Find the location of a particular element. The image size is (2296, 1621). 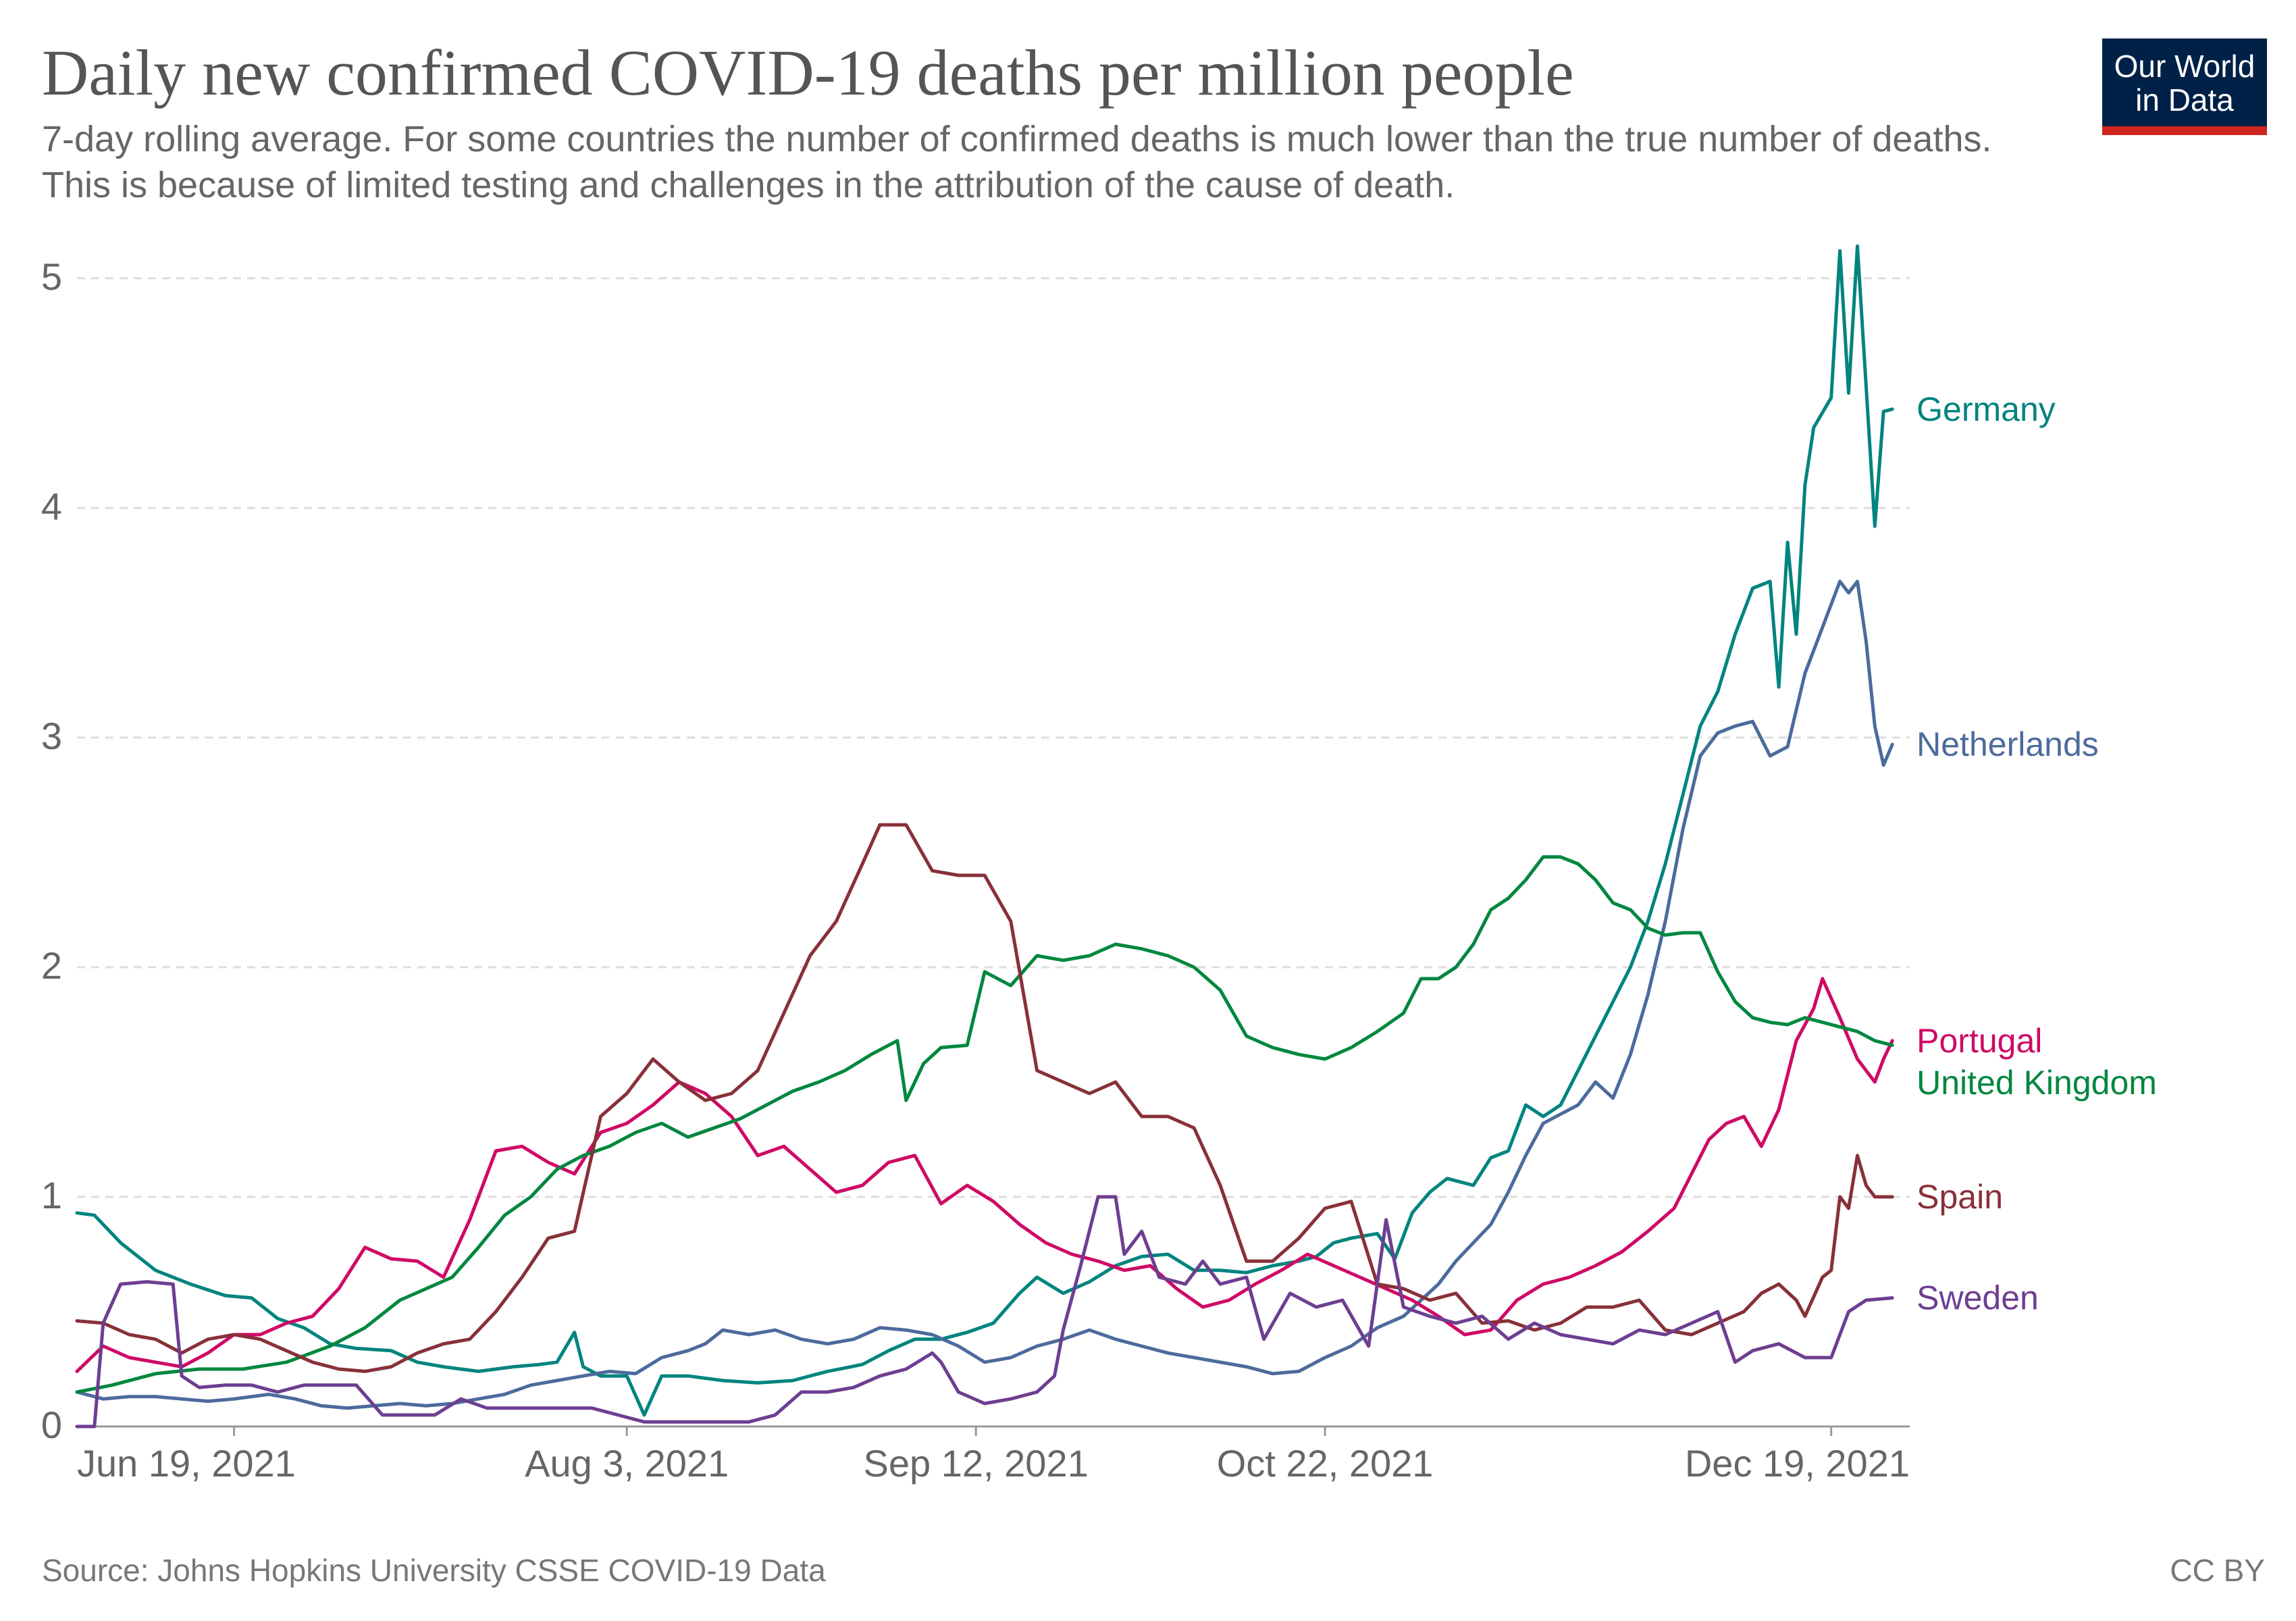

y-tick-label: 2 is located at coordinates (52, 965).